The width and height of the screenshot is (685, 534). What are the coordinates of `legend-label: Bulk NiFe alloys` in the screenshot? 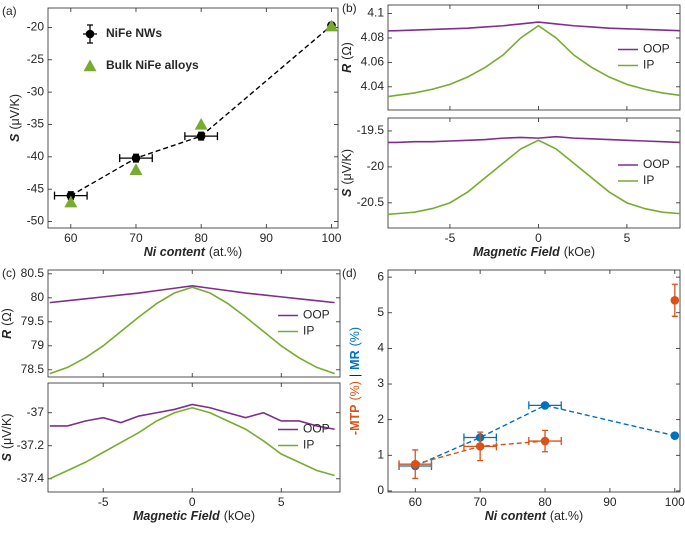 It's located at (152, 65).